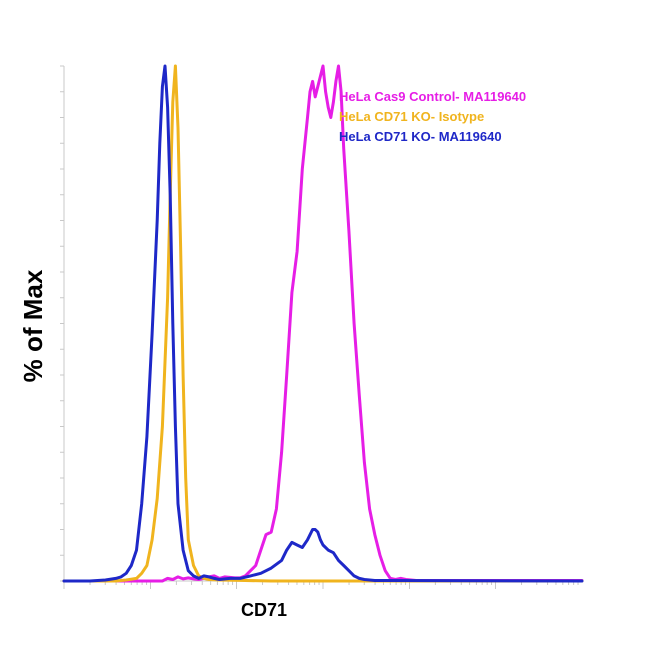 The height and width of the screenshot is (650, 650). I want to click on y-axis-ticks, so click(62, 323).